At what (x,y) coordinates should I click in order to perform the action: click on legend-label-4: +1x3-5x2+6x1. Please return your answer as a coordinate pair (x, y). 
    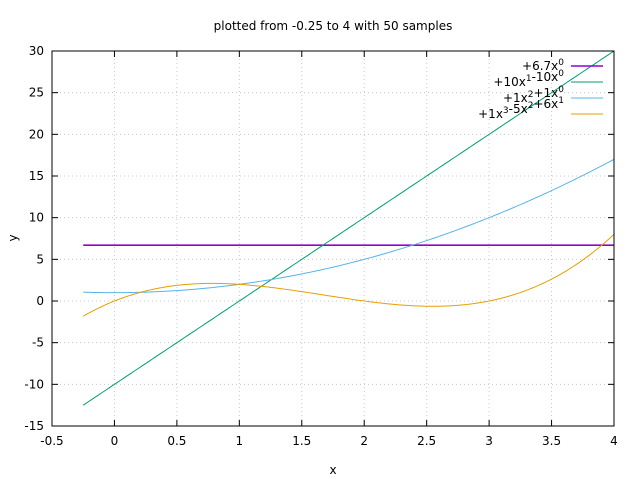
    Looking at the image, I should click on (521, 108).